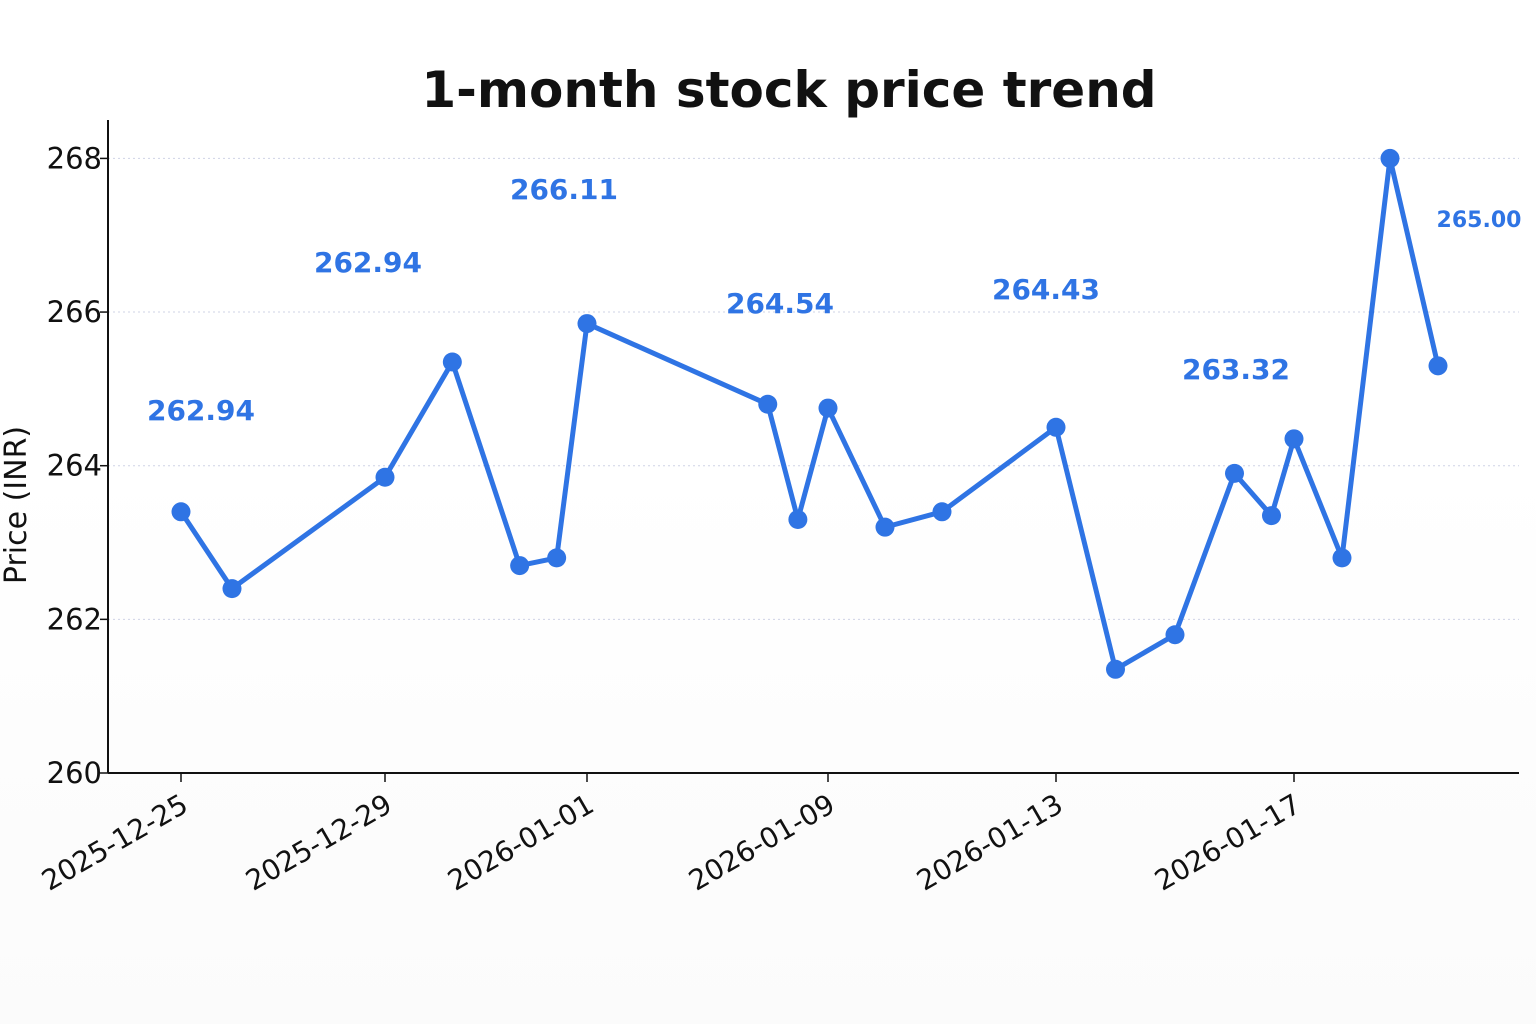 Image resolution: width=1536 pixels, height=1024 pixels. What do you see at coordinates (318, 842) in the screenshot?
I see `x-tick-label: 2025-12-29` at bounding box center [318, 842].